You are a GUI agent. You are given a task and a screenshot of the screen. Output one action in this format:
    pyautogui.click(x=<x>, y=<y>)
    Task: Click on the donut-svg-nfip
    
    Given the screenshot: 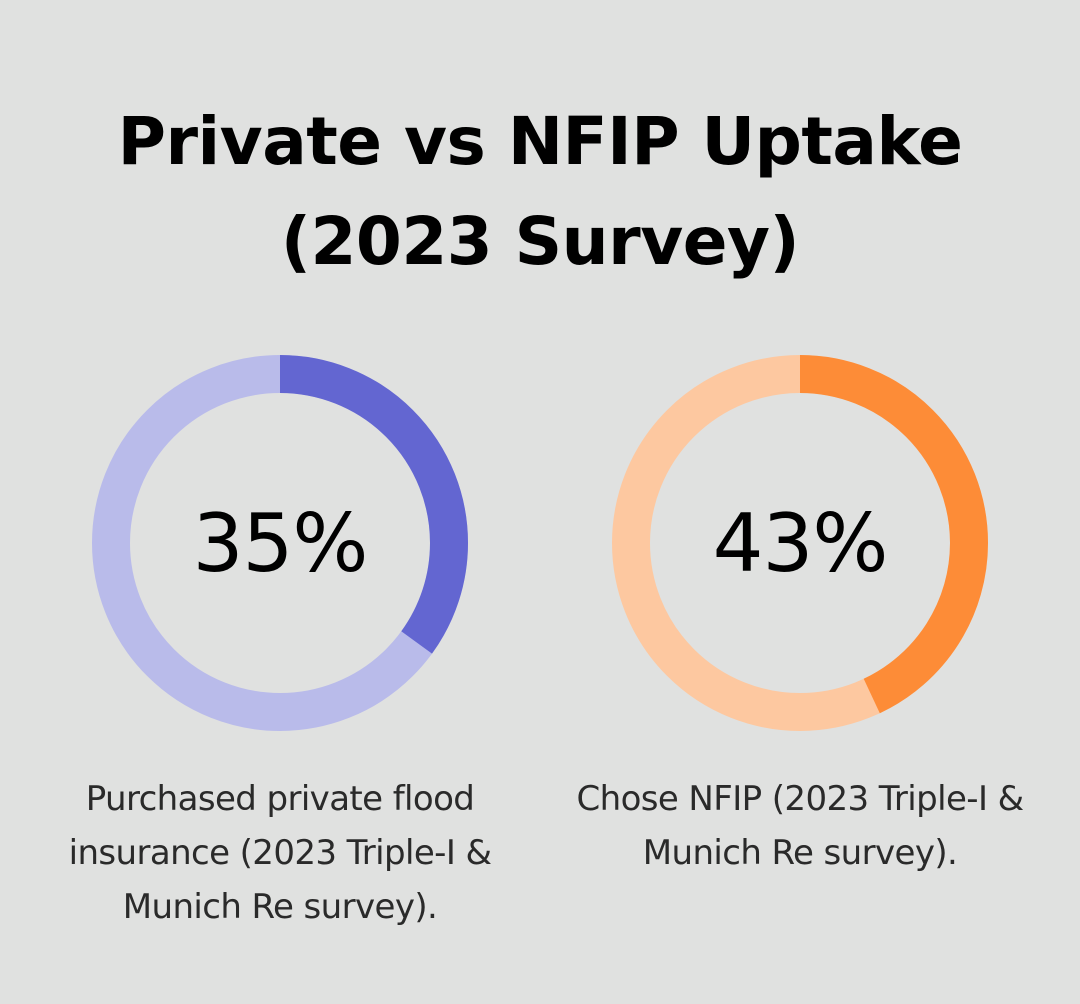 What is the action you would take?
    pyautogui.click(x=800, y=543)
    